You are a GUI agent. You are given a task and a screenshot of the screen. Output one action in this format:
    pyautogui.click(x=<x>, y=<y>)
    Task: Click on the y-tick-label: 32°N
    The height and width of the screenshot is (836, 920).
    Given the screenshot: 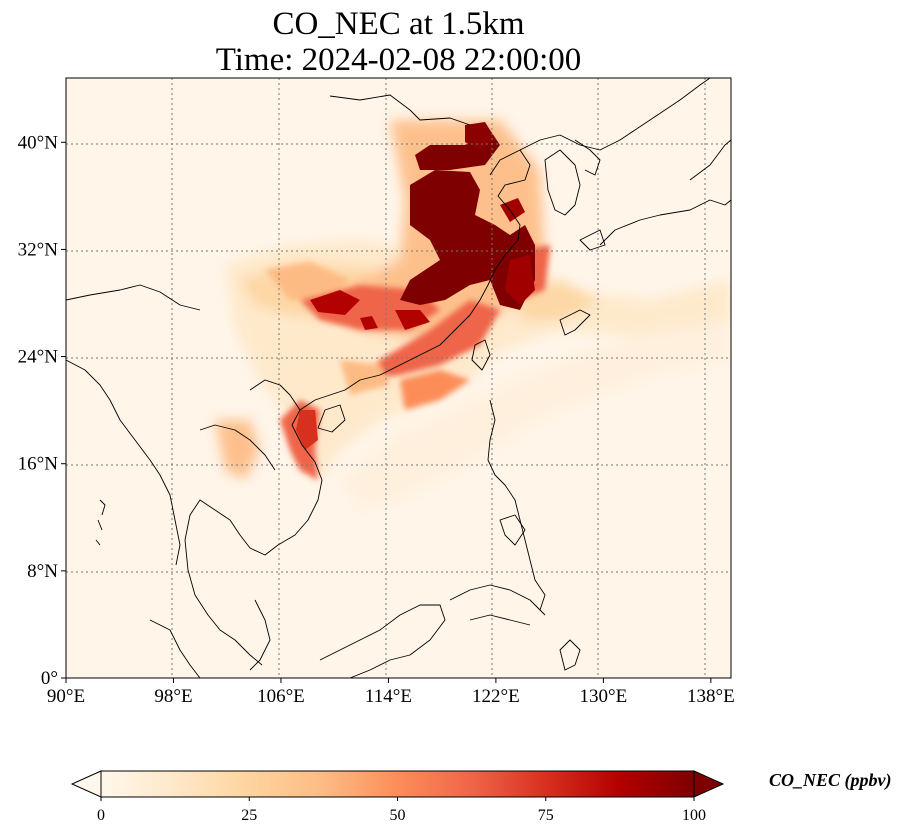 What is the action you would take?
    pyautogui.click(x=38, y=249)
    